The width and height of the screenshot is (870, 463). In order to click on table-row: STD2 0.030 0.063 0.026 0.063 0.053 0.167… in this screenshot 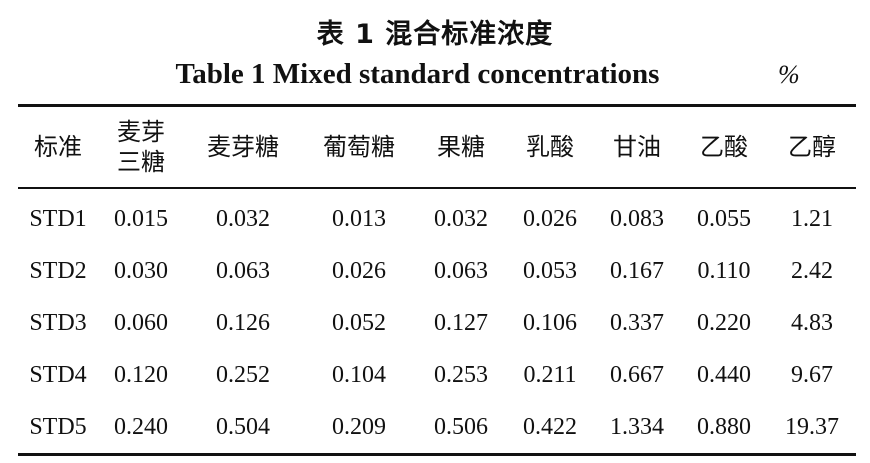, I will do `click(437, 271)`.